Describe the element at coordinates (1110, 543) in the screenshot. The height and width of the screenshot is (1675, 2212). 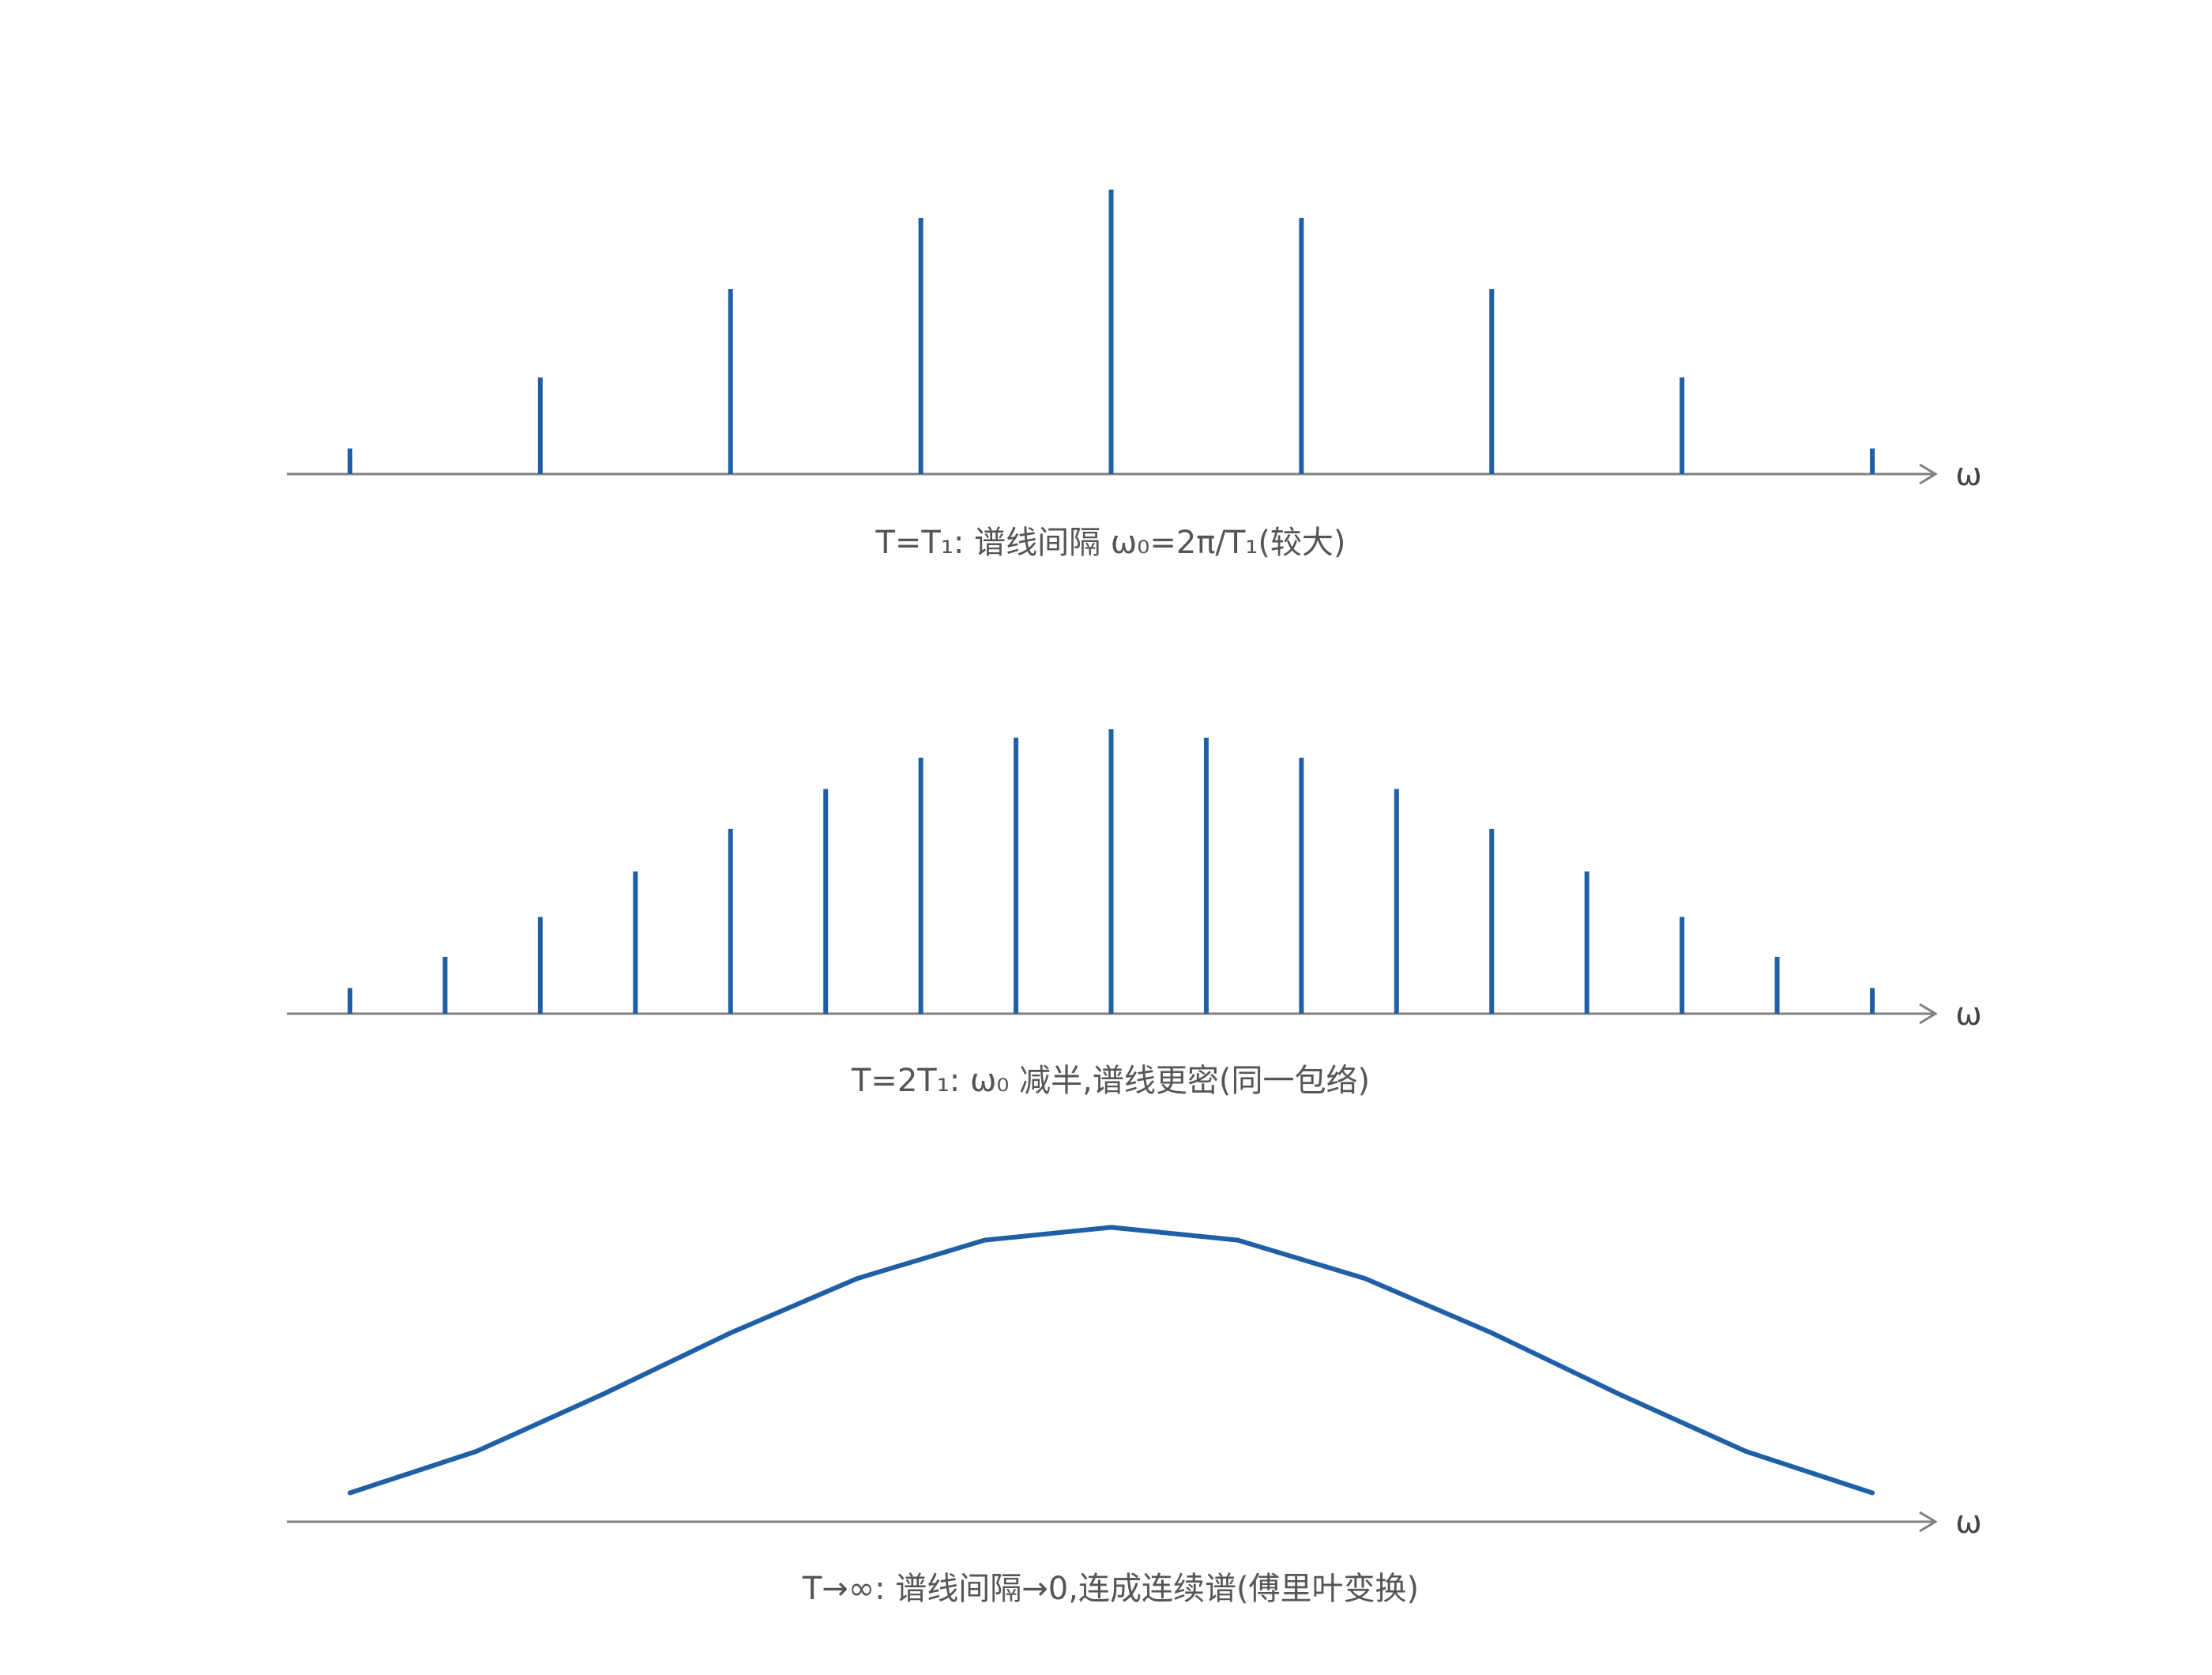
I see `panel-caption: T=T₁: 谱线间隔 ω₀=2π/T₁(较大)` at that location.